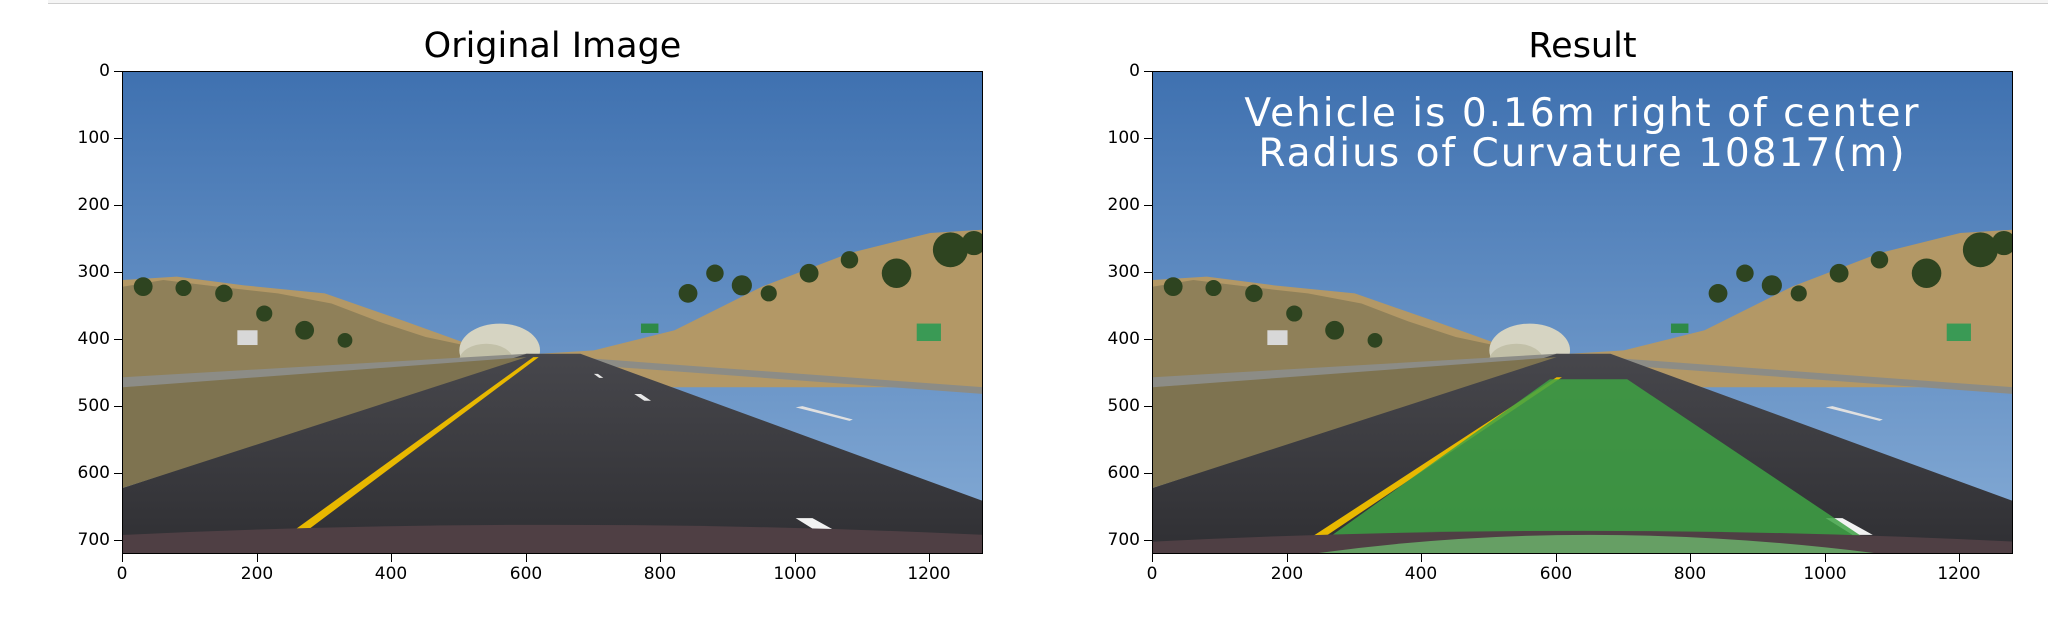  Describe the element at coordinates (1048, 2) in the screenshot. I see `notebook-cell-border` at that location.